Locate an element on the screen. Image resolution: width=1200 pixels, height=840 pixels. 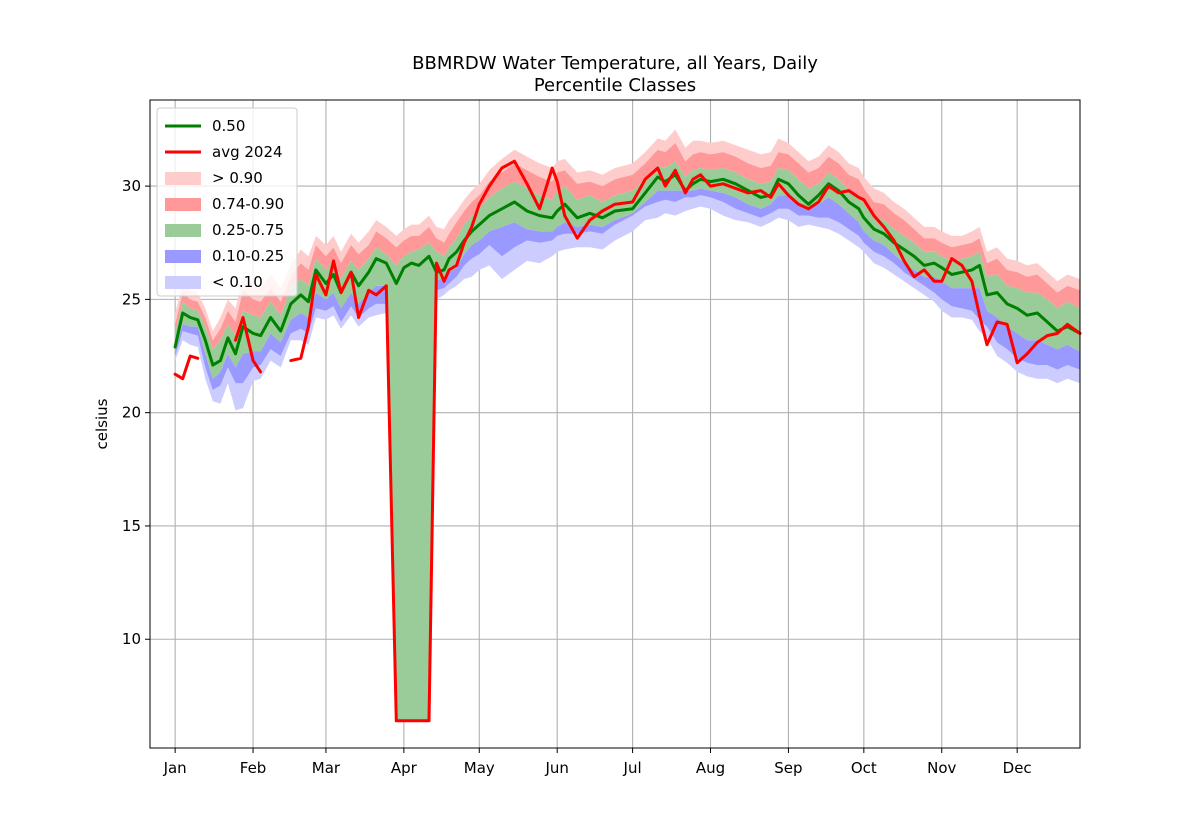
y-tick-label: 30 is located at coordinates (131, 186).